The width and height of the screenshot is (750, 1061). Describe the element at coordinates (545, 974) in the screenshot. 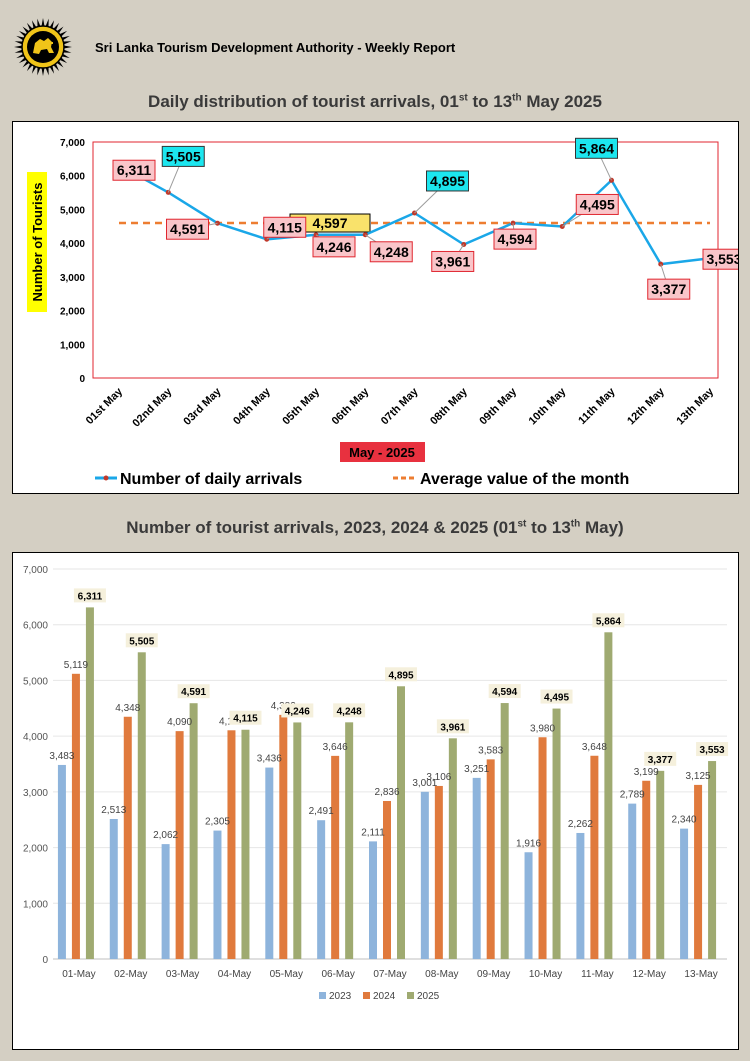

I see `x-tick-label: 10-May` at that location.